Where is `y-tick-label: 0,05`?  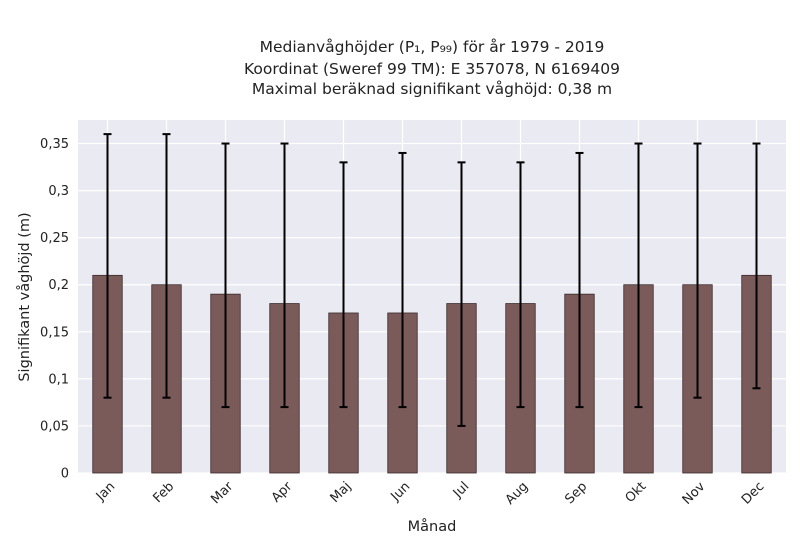 y-tick-label: 0,05 is located at coordinates (54, 426).